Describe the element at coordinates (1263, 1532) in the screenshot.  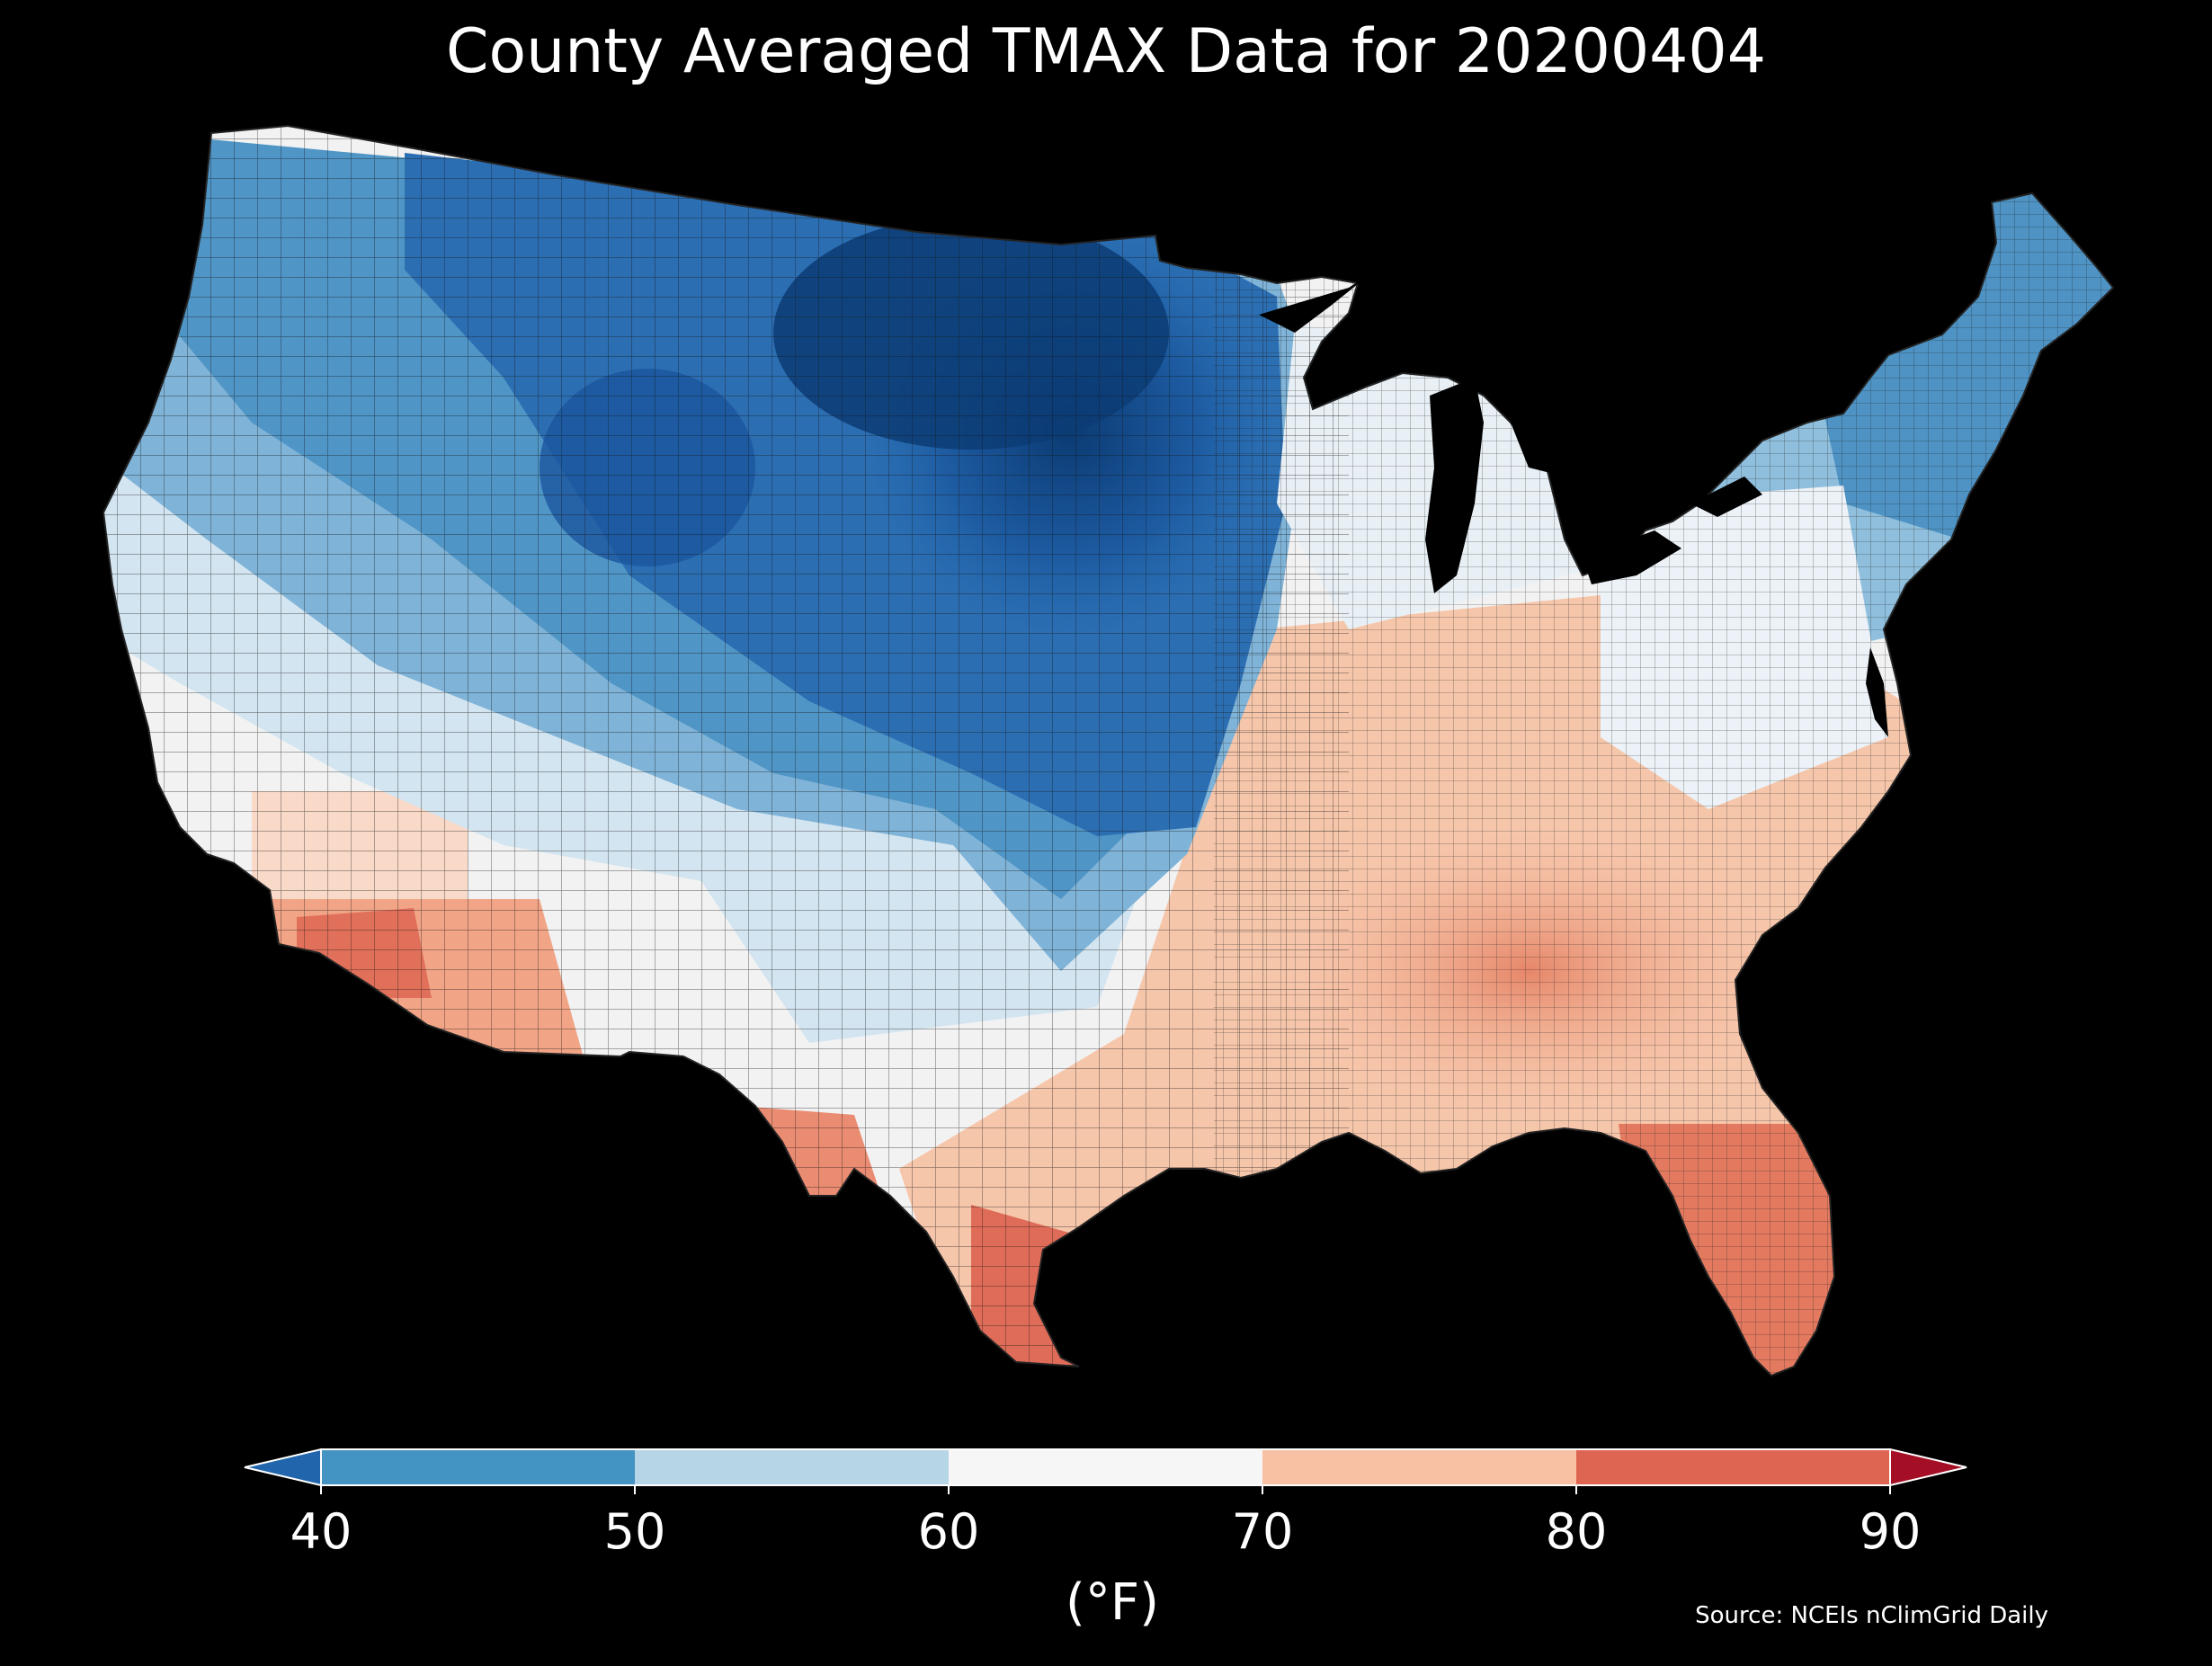
I see `colorbar-tick-label: 70` at that location.